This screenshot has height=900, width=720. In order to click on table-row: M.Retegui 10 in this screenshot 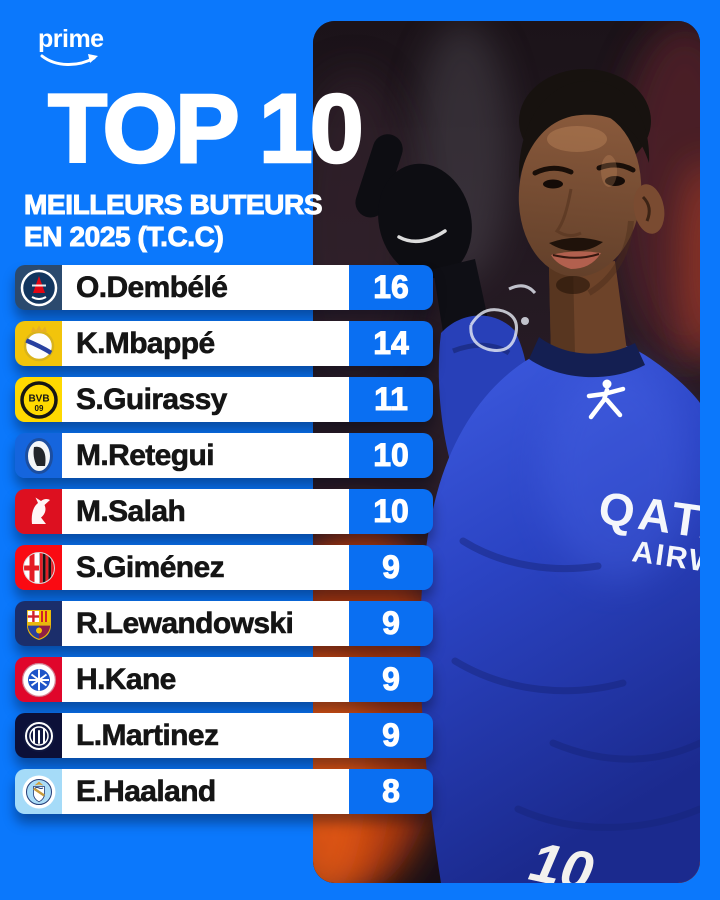, I will do `click(224, 455)`.